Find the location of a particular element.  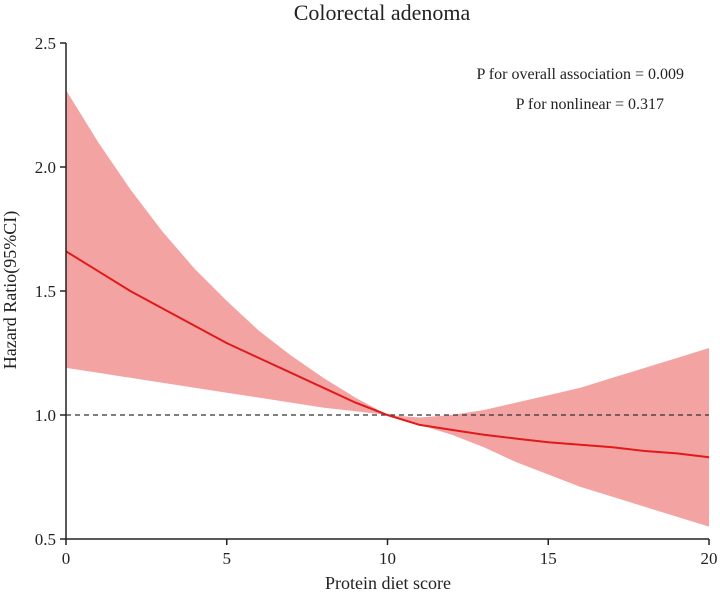

annotation-overall-p: P for overall association = 0.009 is located at coordinates (581, 74).